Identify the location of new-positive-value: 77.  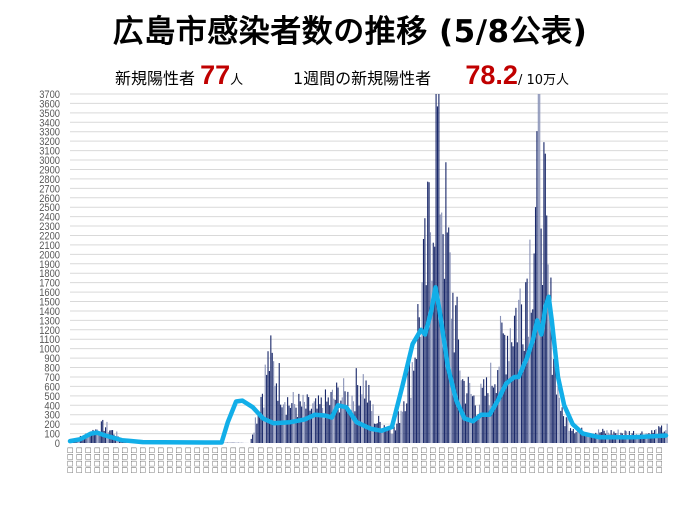
(215, 75).